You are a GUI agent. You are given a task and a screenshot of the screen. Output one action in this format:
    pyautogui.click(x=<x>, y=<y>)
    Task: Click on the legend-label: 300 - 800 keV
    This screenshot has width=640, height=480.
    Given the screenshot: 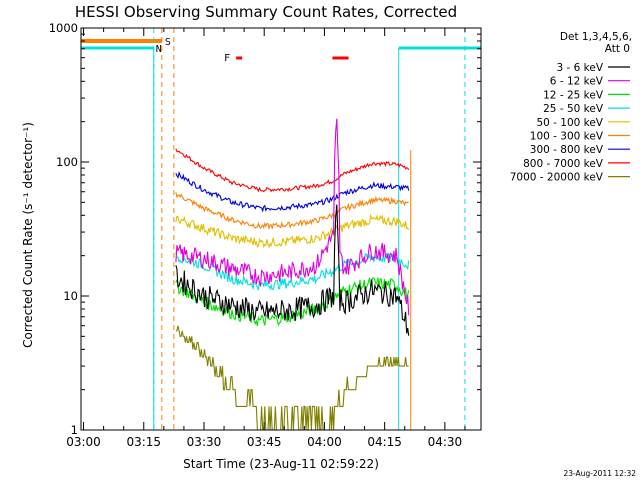 What is the action you would take?
    pyautogui.click(x=567, y=150)
    